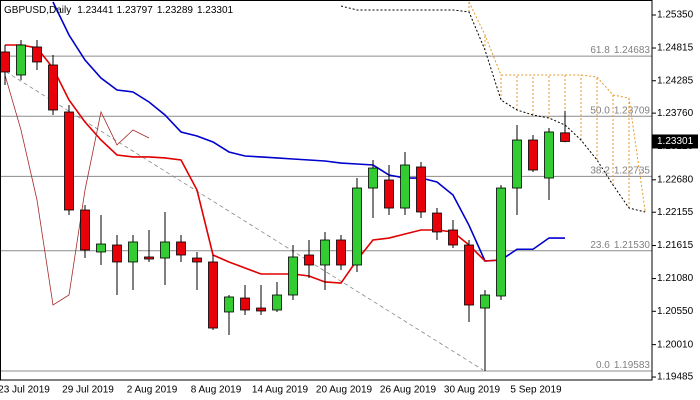  Describe the element at coordinates (675, 179) in the screenshot. I see `y-tick-label: 1.22680` at that location.